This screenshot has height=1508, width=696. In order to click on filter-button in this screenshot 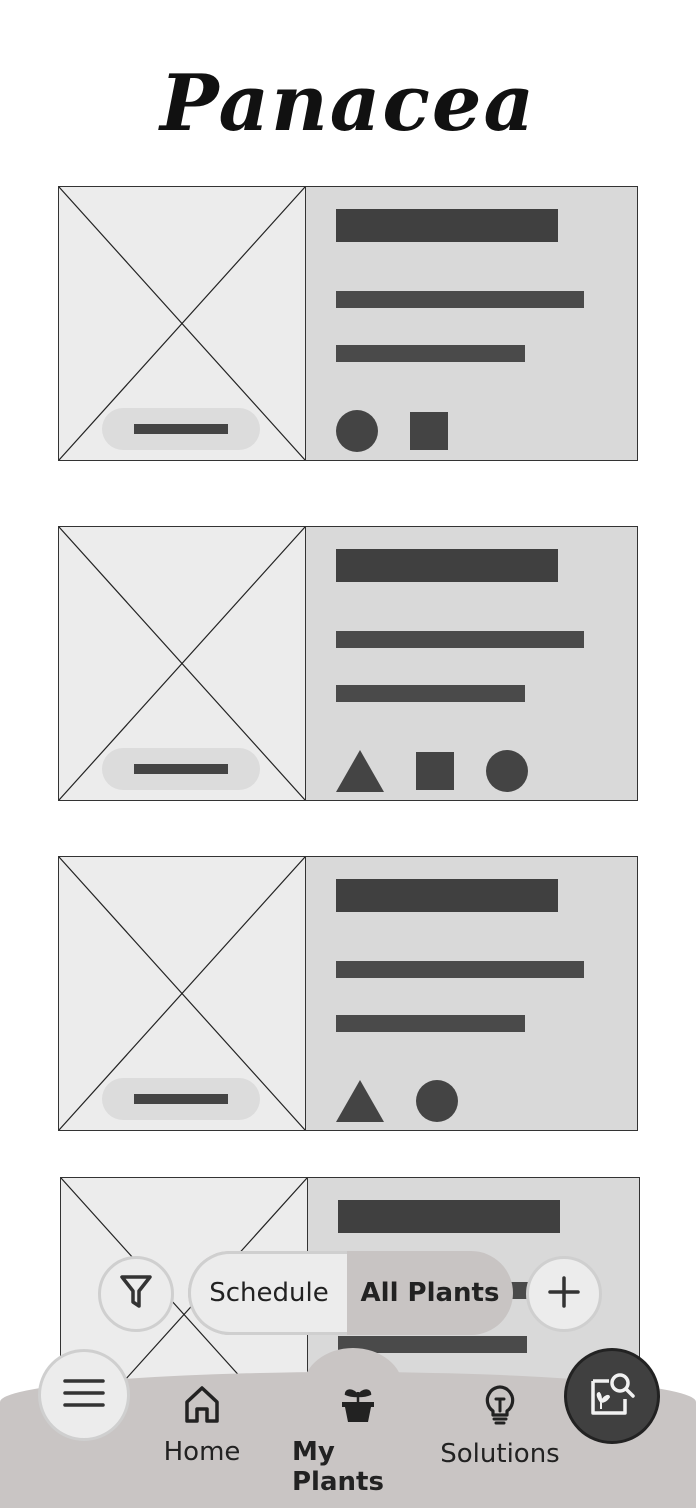, I will do `click(136, 1294)`.